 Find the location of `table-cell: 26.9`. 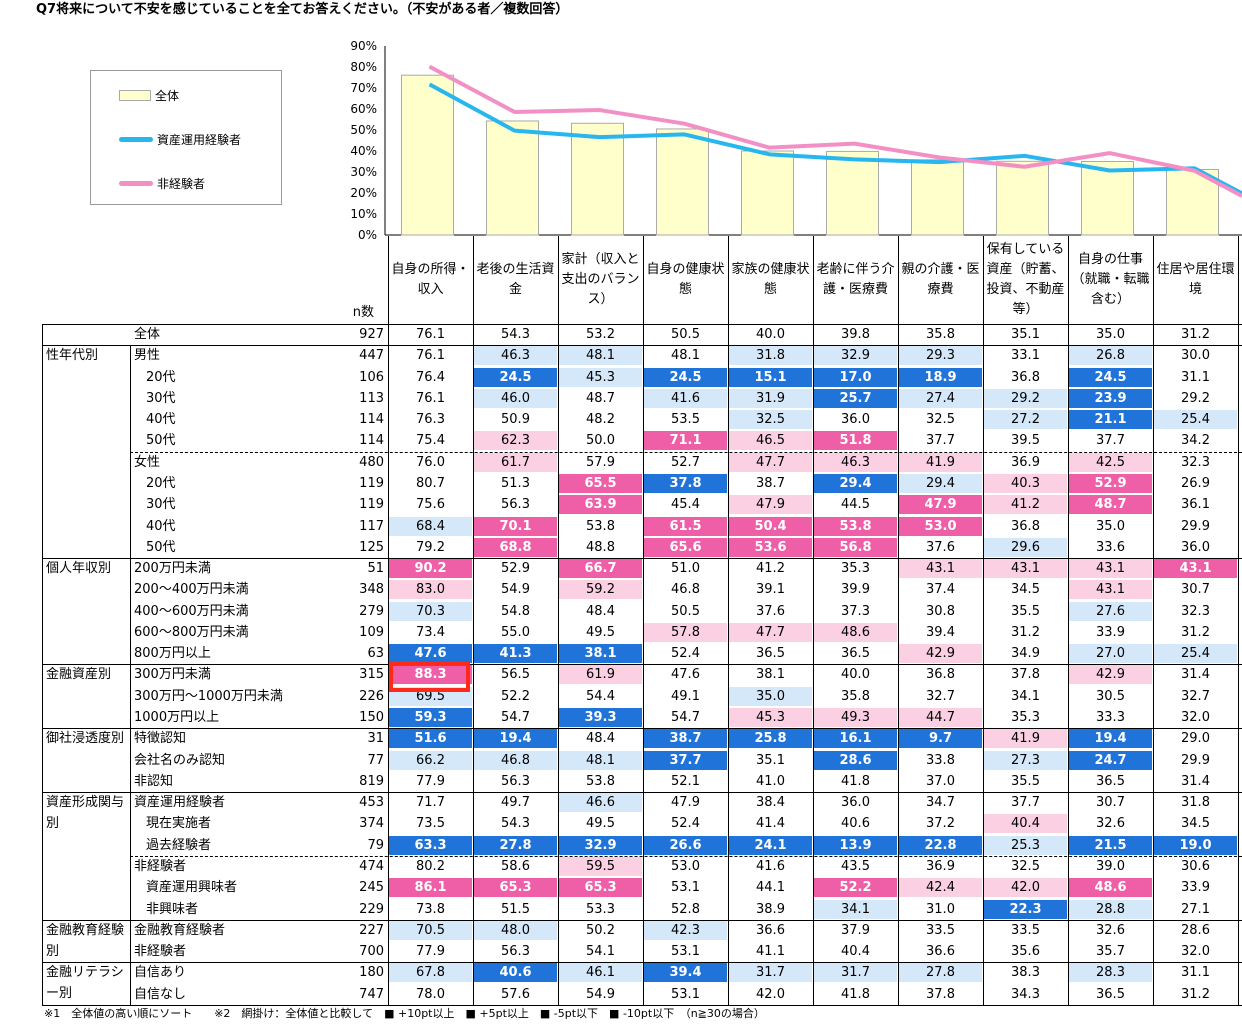

table-cell: 26.9 is located at coordinates (1195, 483).